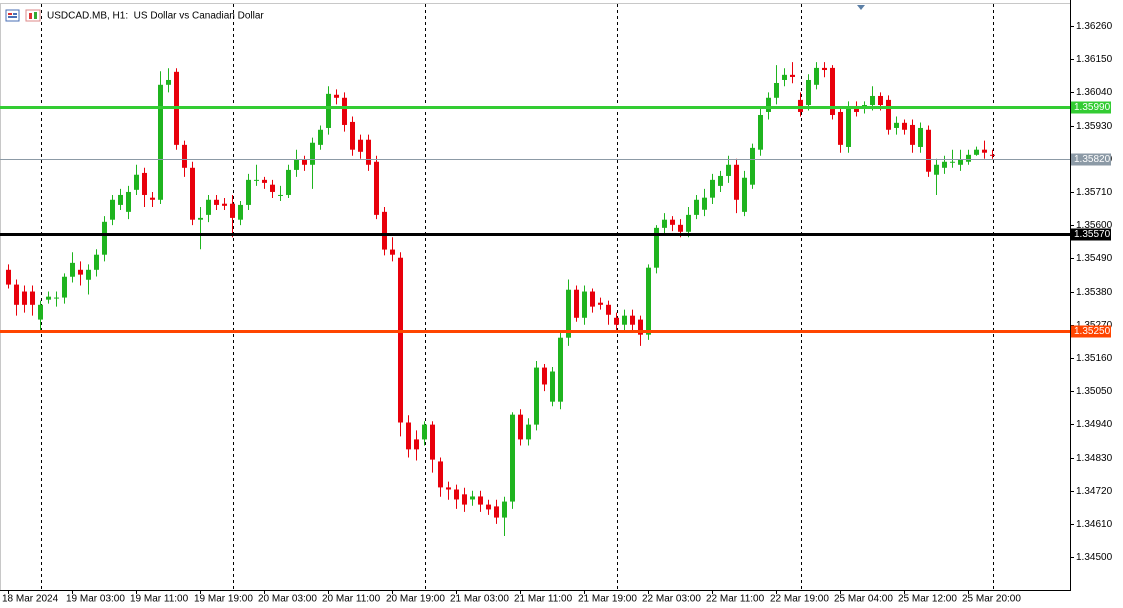 The width and height of the screenshot is (1123, 608). I want to click on x-tick-label: 21 Mar 03:00, so click(479, 599).